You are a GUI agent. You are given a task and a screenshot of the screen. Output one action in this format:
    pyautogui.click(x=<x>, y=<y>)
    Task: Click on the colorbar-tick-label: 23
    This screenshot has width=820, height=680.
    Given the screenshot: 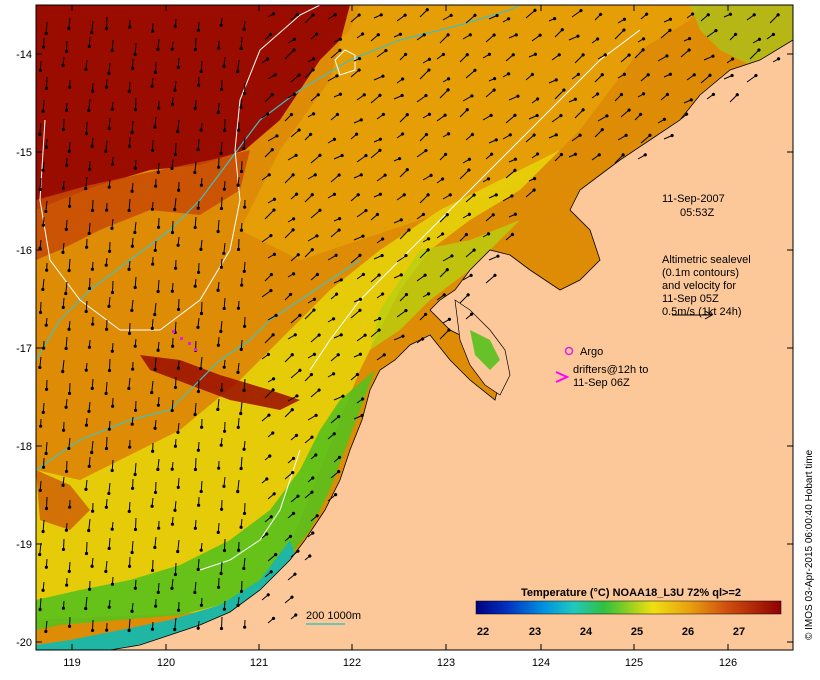 What is the action you would take?
    pyautogui.click(x=535, y=632)
    